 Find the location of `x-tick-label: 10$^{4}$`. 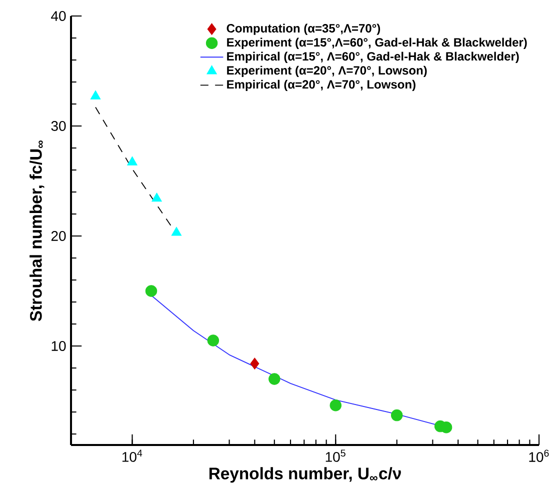

x-tick-label: 10$^{4}$ is located at coordinates (132, 456).